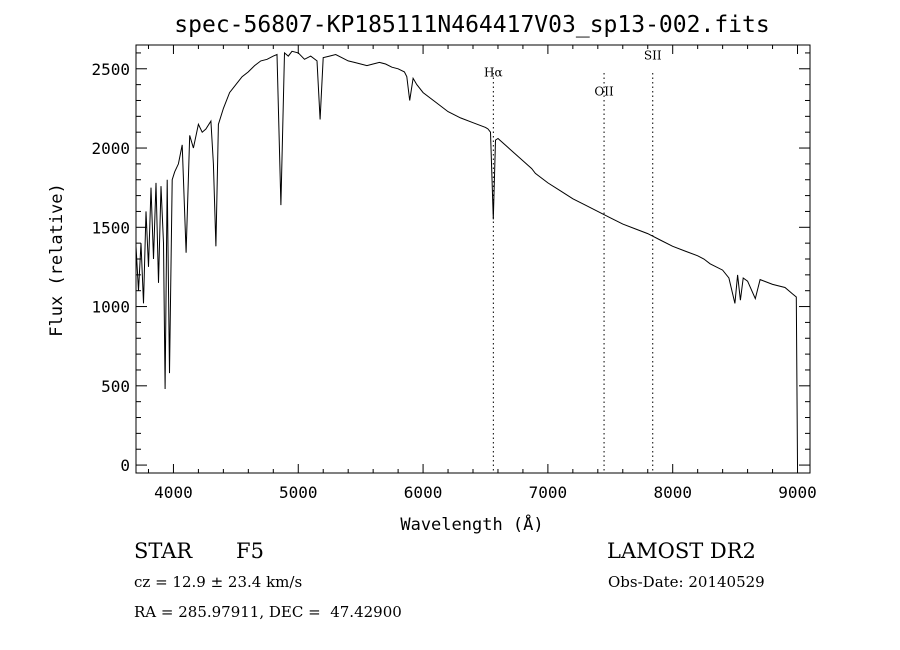  Describe the element at coordinates (125, 465) in the screenshot. I see `y-tick-label: 0` at that location.